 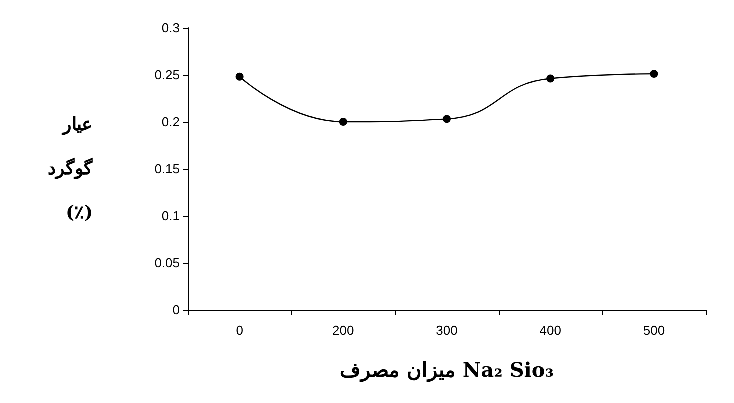 What do you see at coordinates (167, 263) in the screenshot?
I see `y-tick-label: 0.05` at bounding box center [167, 263].